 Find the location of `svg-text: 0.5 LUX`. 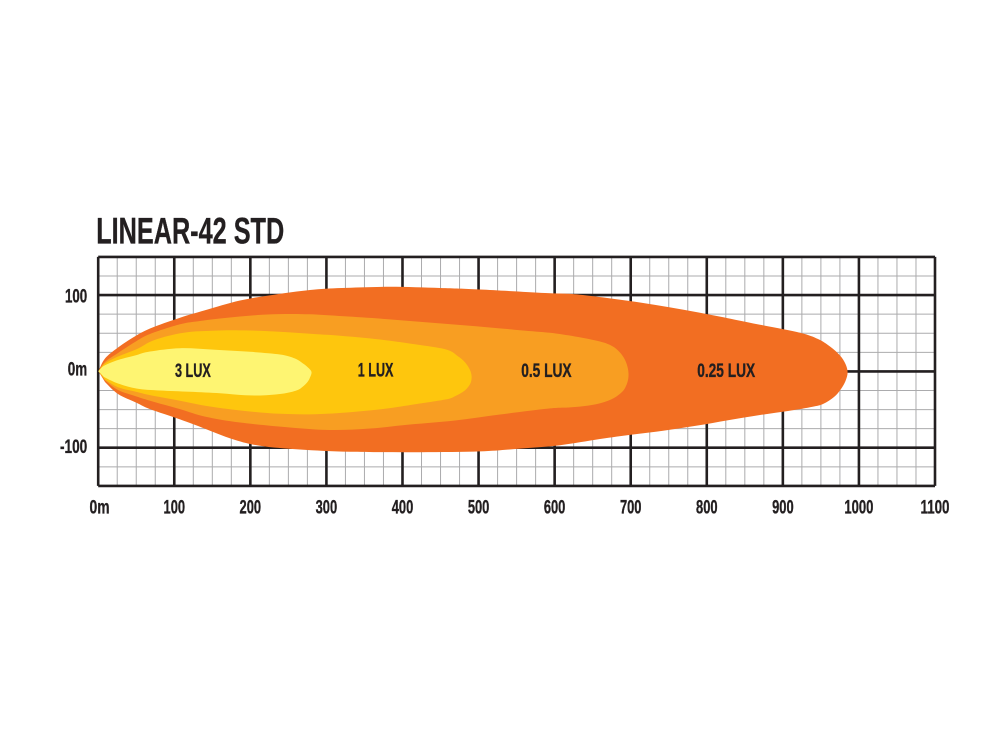

svg-text: 0.5 LUX is located at coordinates (546, 371).